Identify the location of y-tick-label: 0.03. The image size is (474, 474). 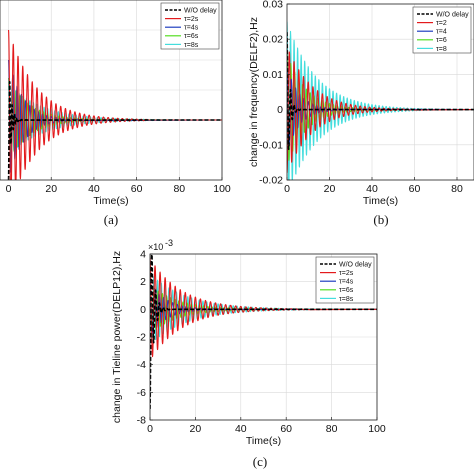
(273, 5).